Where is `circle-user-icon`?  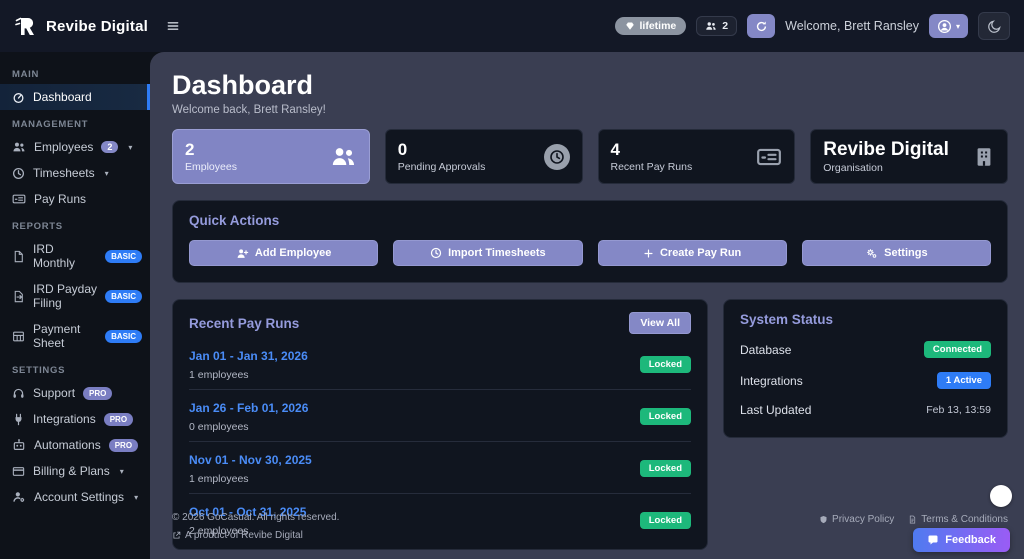 circle-user-icon is located at coordinates (944, 26).